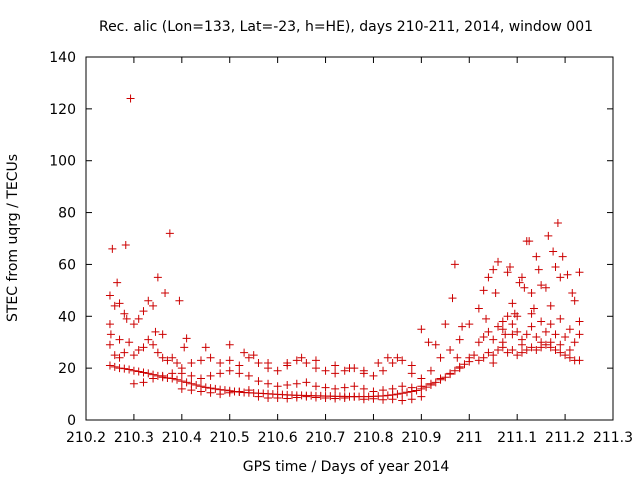 This screenshot has height=480, width=640. I want to click on x-tick-label: 210.5, so click(230, 438).